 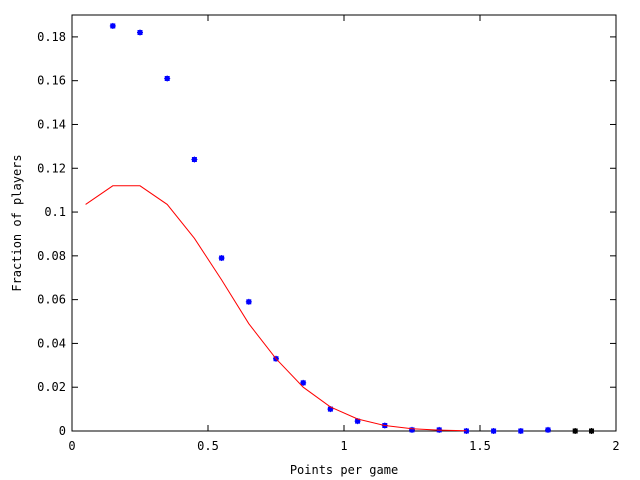 I want to click on y-tick-label: 0.08, so click(x=51, y=256).